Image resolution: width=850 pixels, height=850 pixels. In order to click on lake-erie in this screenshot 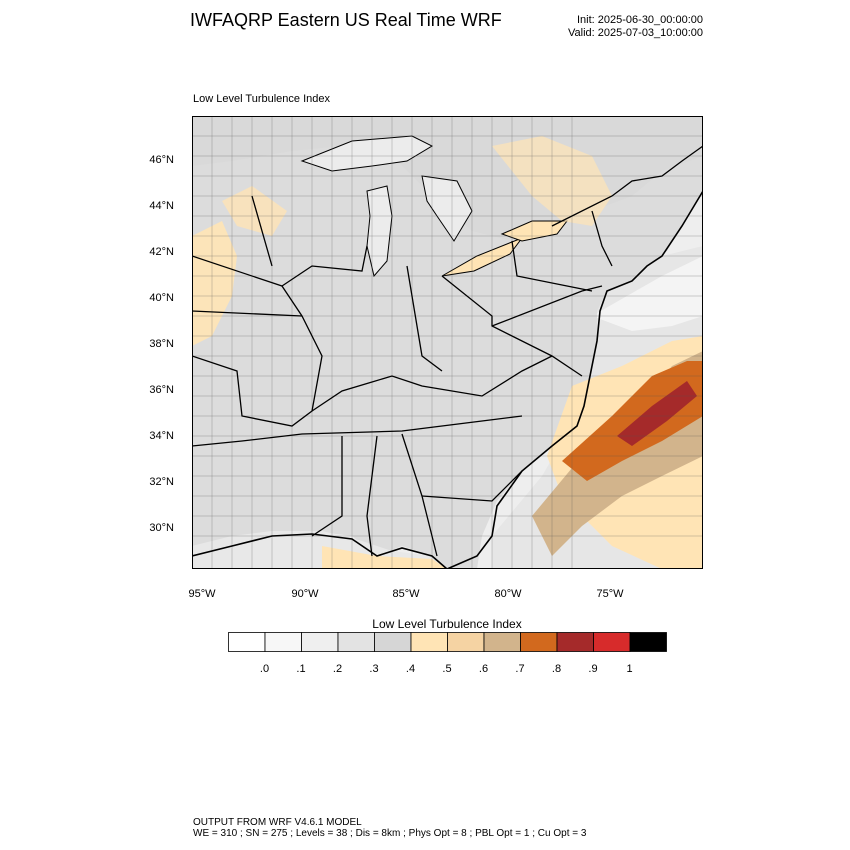, I will do `click(482, 256)`.